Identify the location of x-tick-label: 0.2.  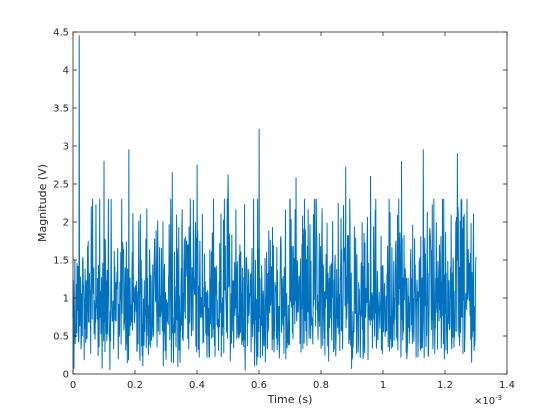
(135, 385).